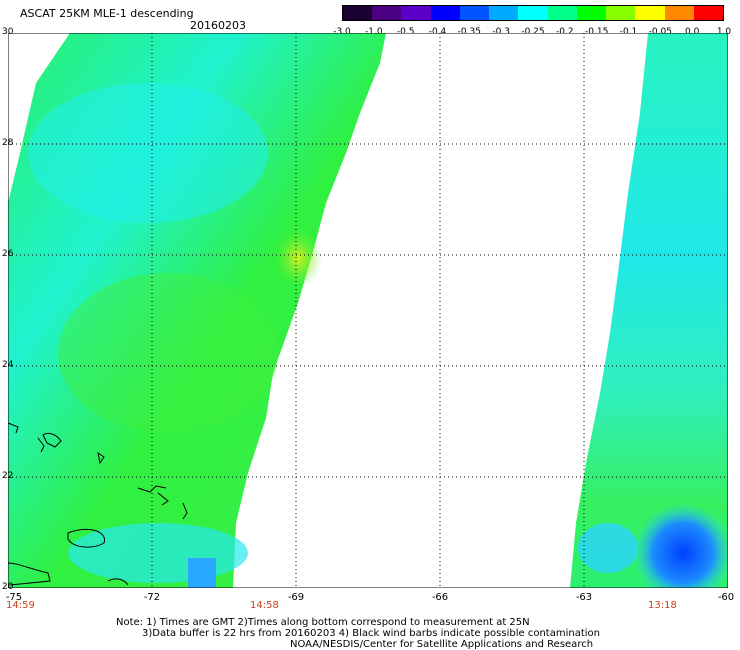 This screenshot has height=650, width=740. I want to click on colorbar-label: -1.0, so click(374, 32).